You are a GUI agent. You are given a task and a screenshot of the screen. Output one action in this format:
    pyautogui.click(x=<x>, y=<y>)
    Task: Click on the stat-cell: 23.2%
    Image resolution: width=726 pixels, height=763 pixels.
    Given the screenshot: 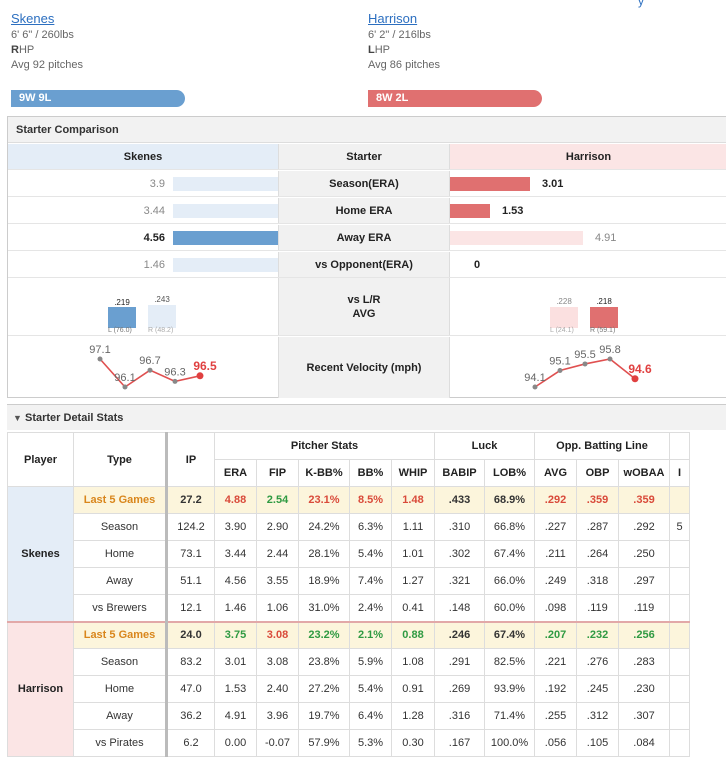 What is the action you would take?
    pyautogui.click(x=324, y=634)
    